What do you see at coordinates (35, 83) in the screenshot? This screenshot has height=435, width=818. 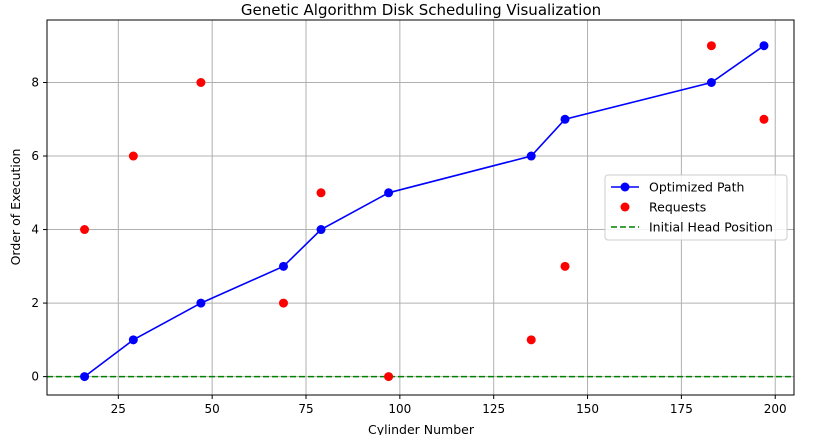 I see `y-tick-label-4: 8` at bounding box center [35, 83].